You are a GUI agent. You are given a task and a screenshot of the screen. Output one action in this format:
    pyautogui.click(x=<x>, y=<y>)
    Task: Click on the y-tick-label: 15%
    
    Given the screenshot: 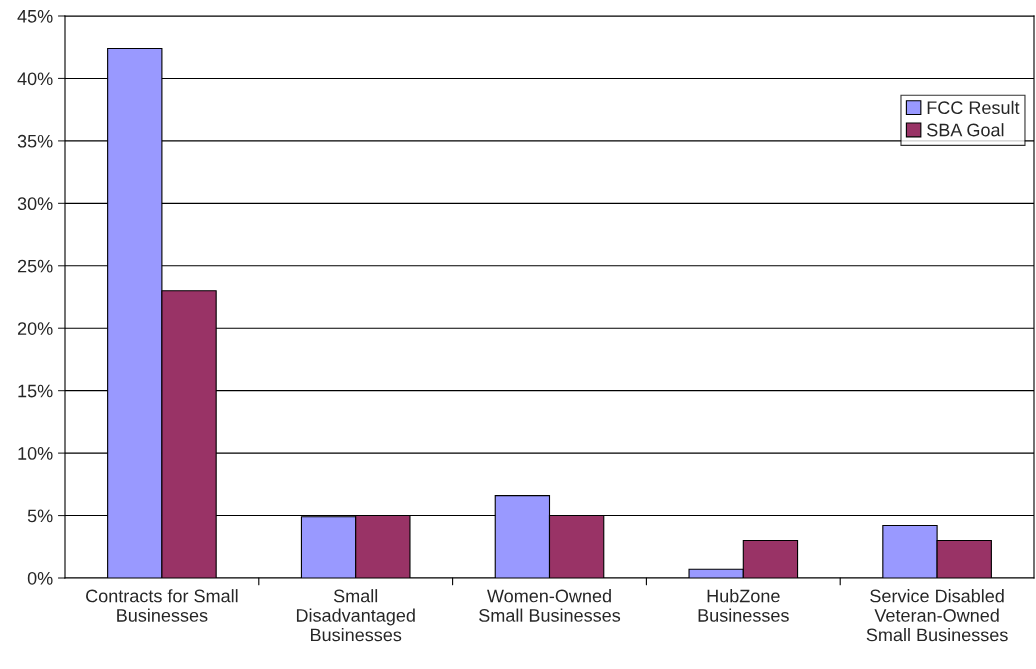 What is the action you would take?
    pyautogui.click(x=35, y=391)
    